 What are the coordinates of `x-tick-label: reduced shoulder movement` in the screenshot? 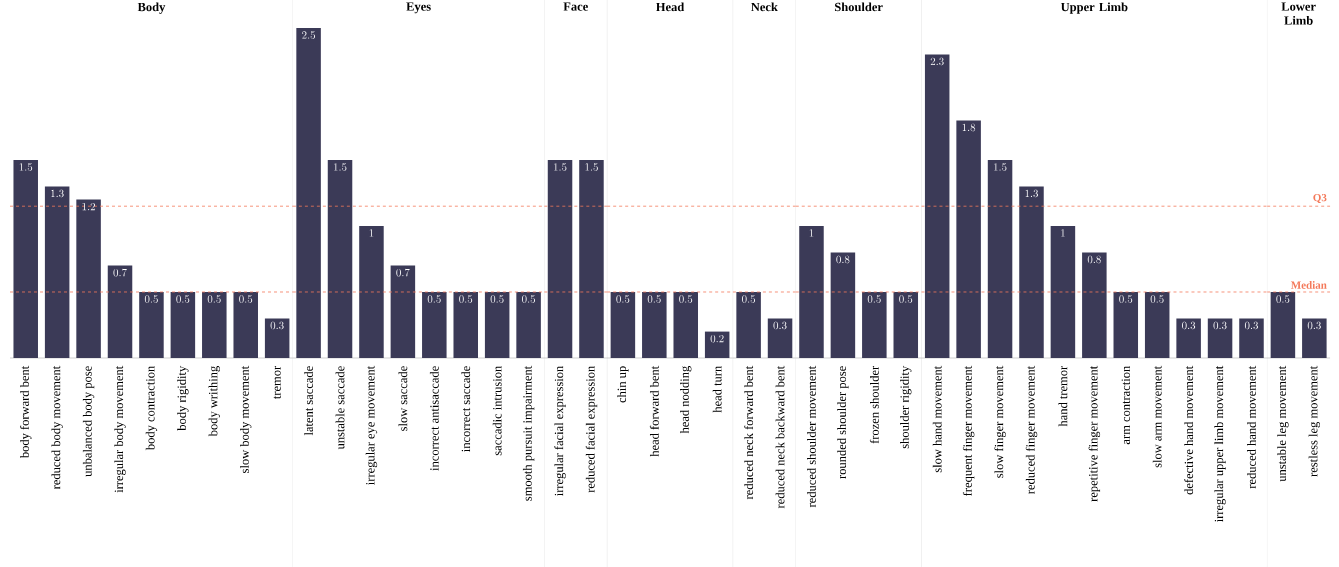 It's located at (811, 436).